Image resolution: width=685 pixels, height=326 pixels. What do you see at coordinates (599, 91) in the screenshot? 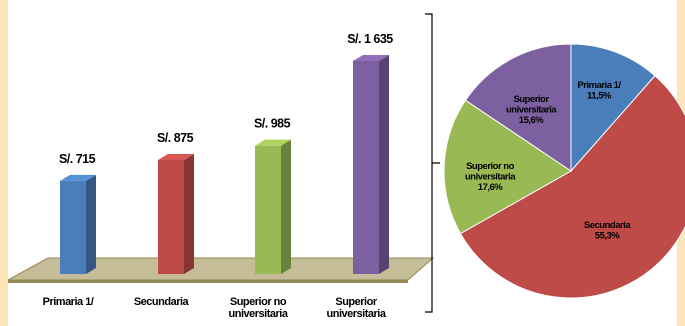
I see `pie-slice-label-0: Primaria 1/11,5%` at bounding box center [599, 91].